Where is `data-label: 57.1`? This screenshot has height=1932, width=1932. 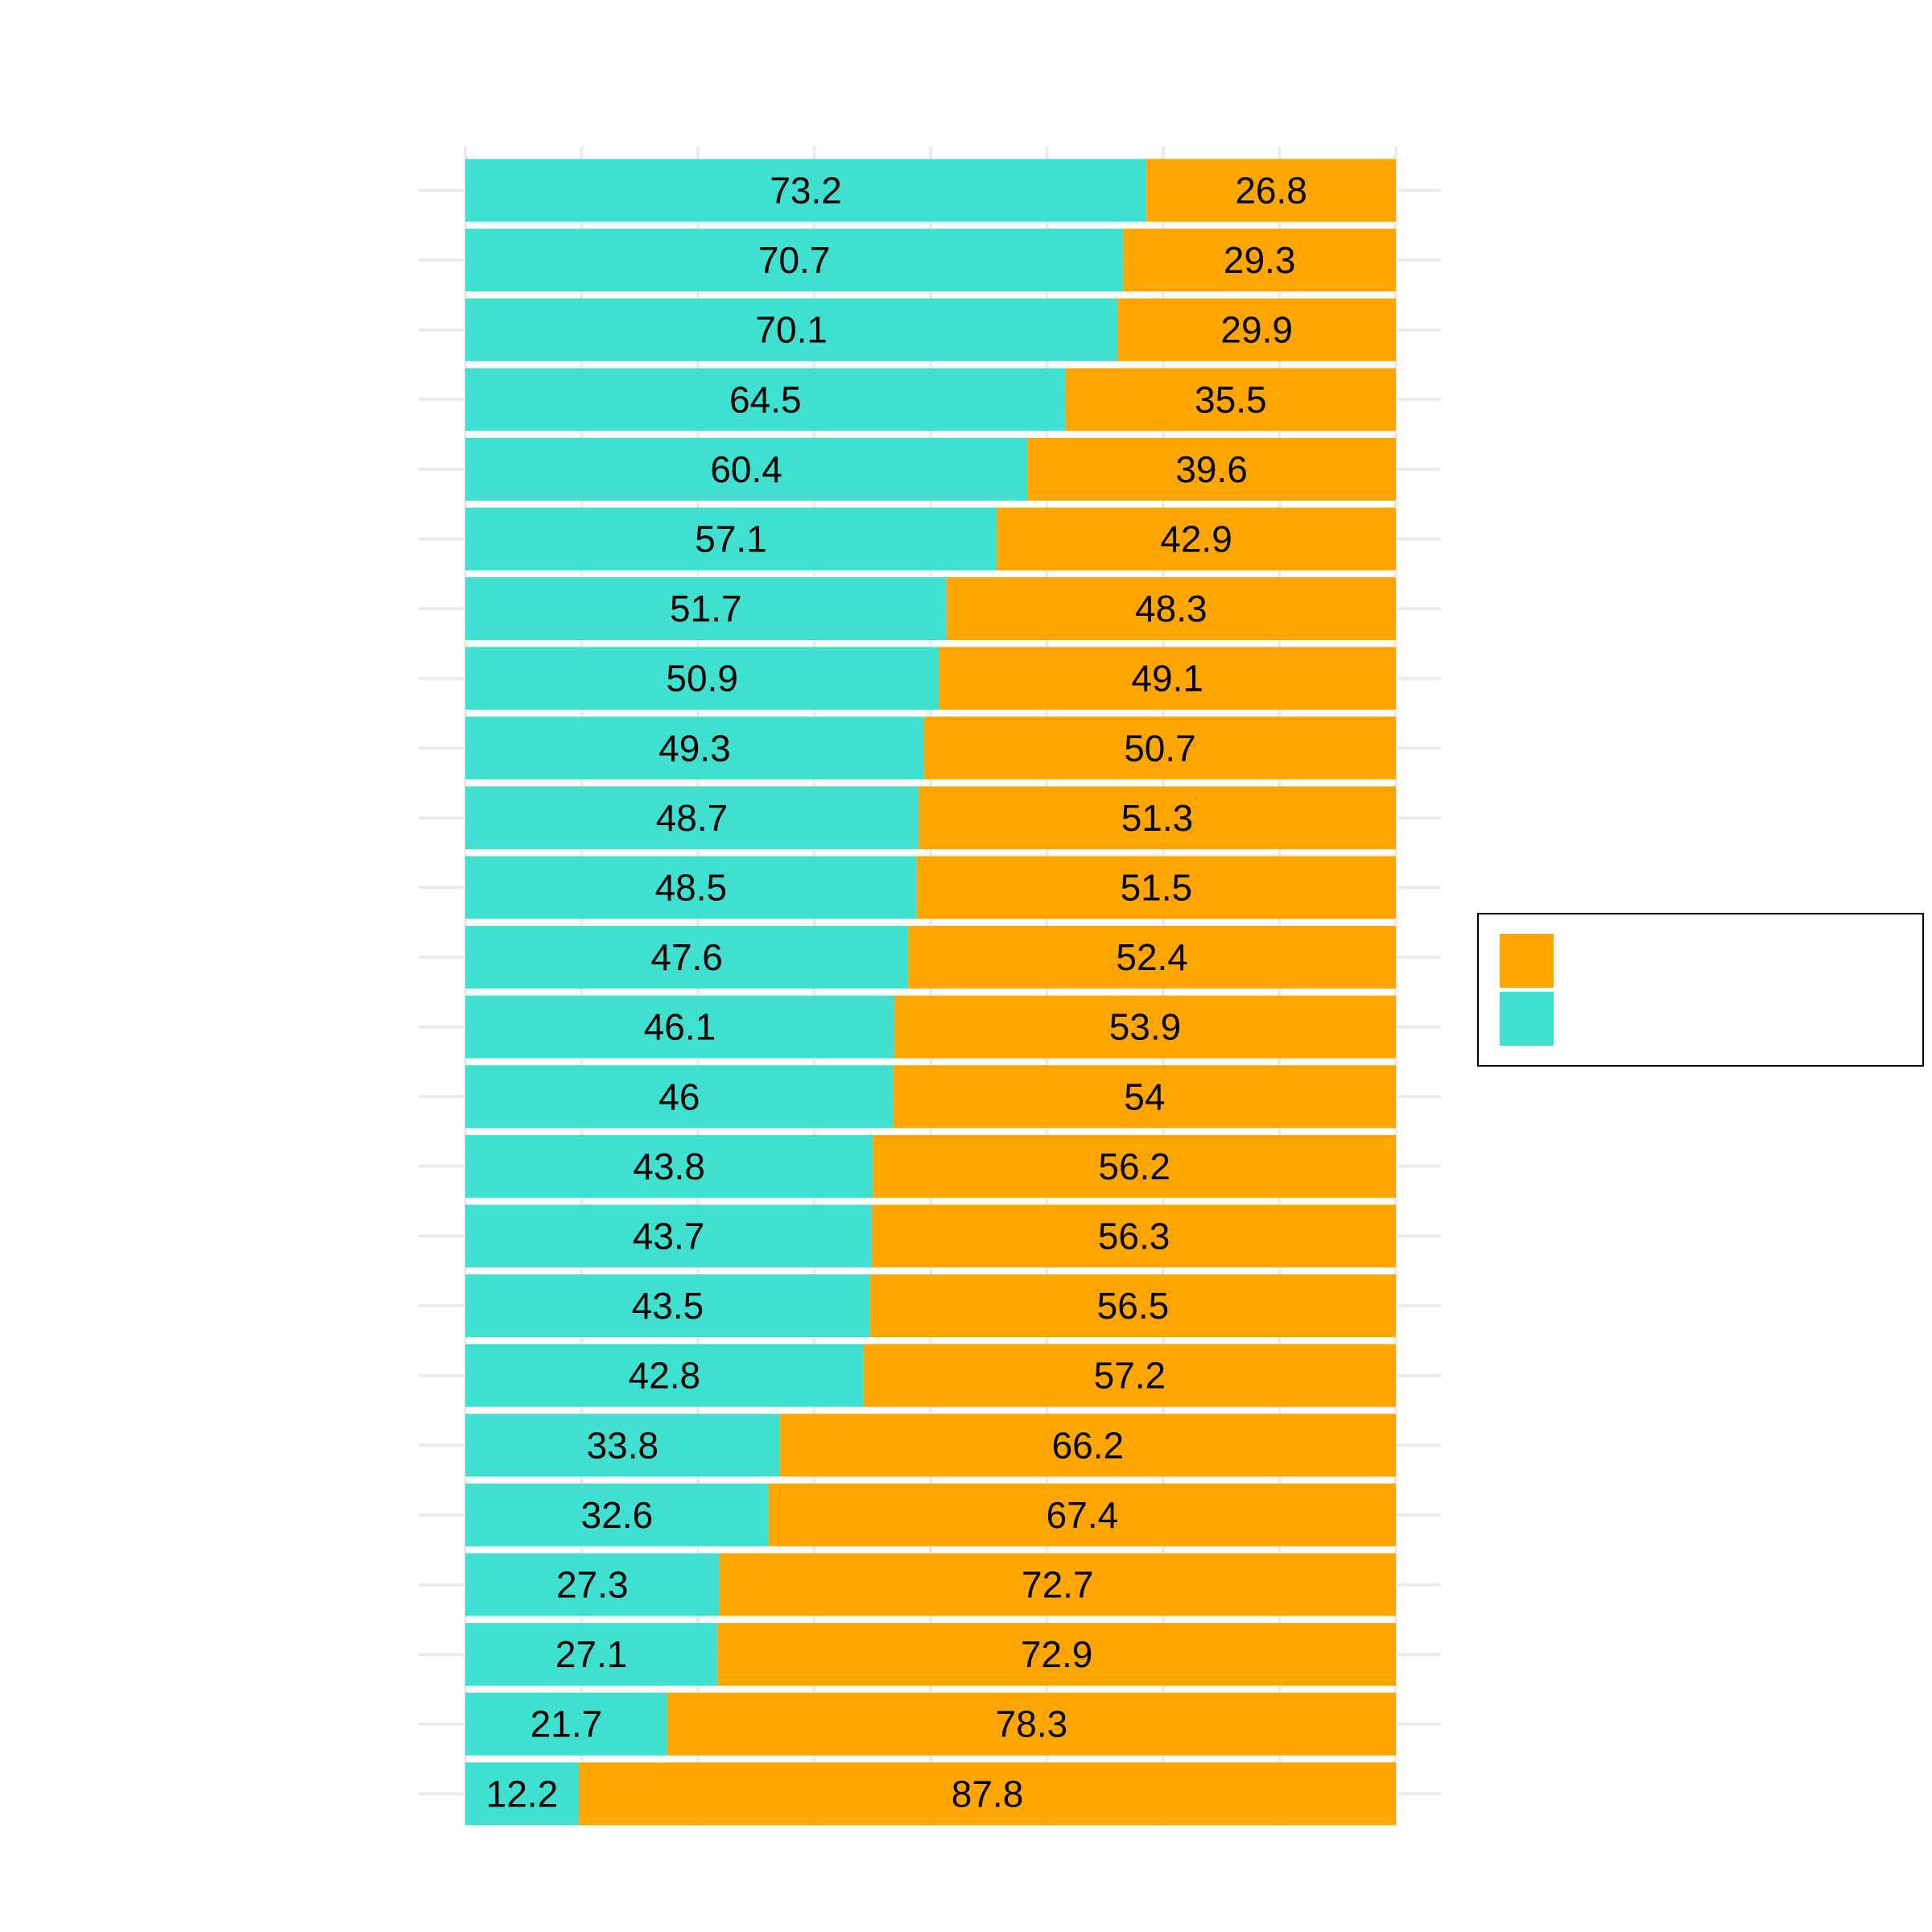 data-label: 57.1 is located at coordinates (731, 539).